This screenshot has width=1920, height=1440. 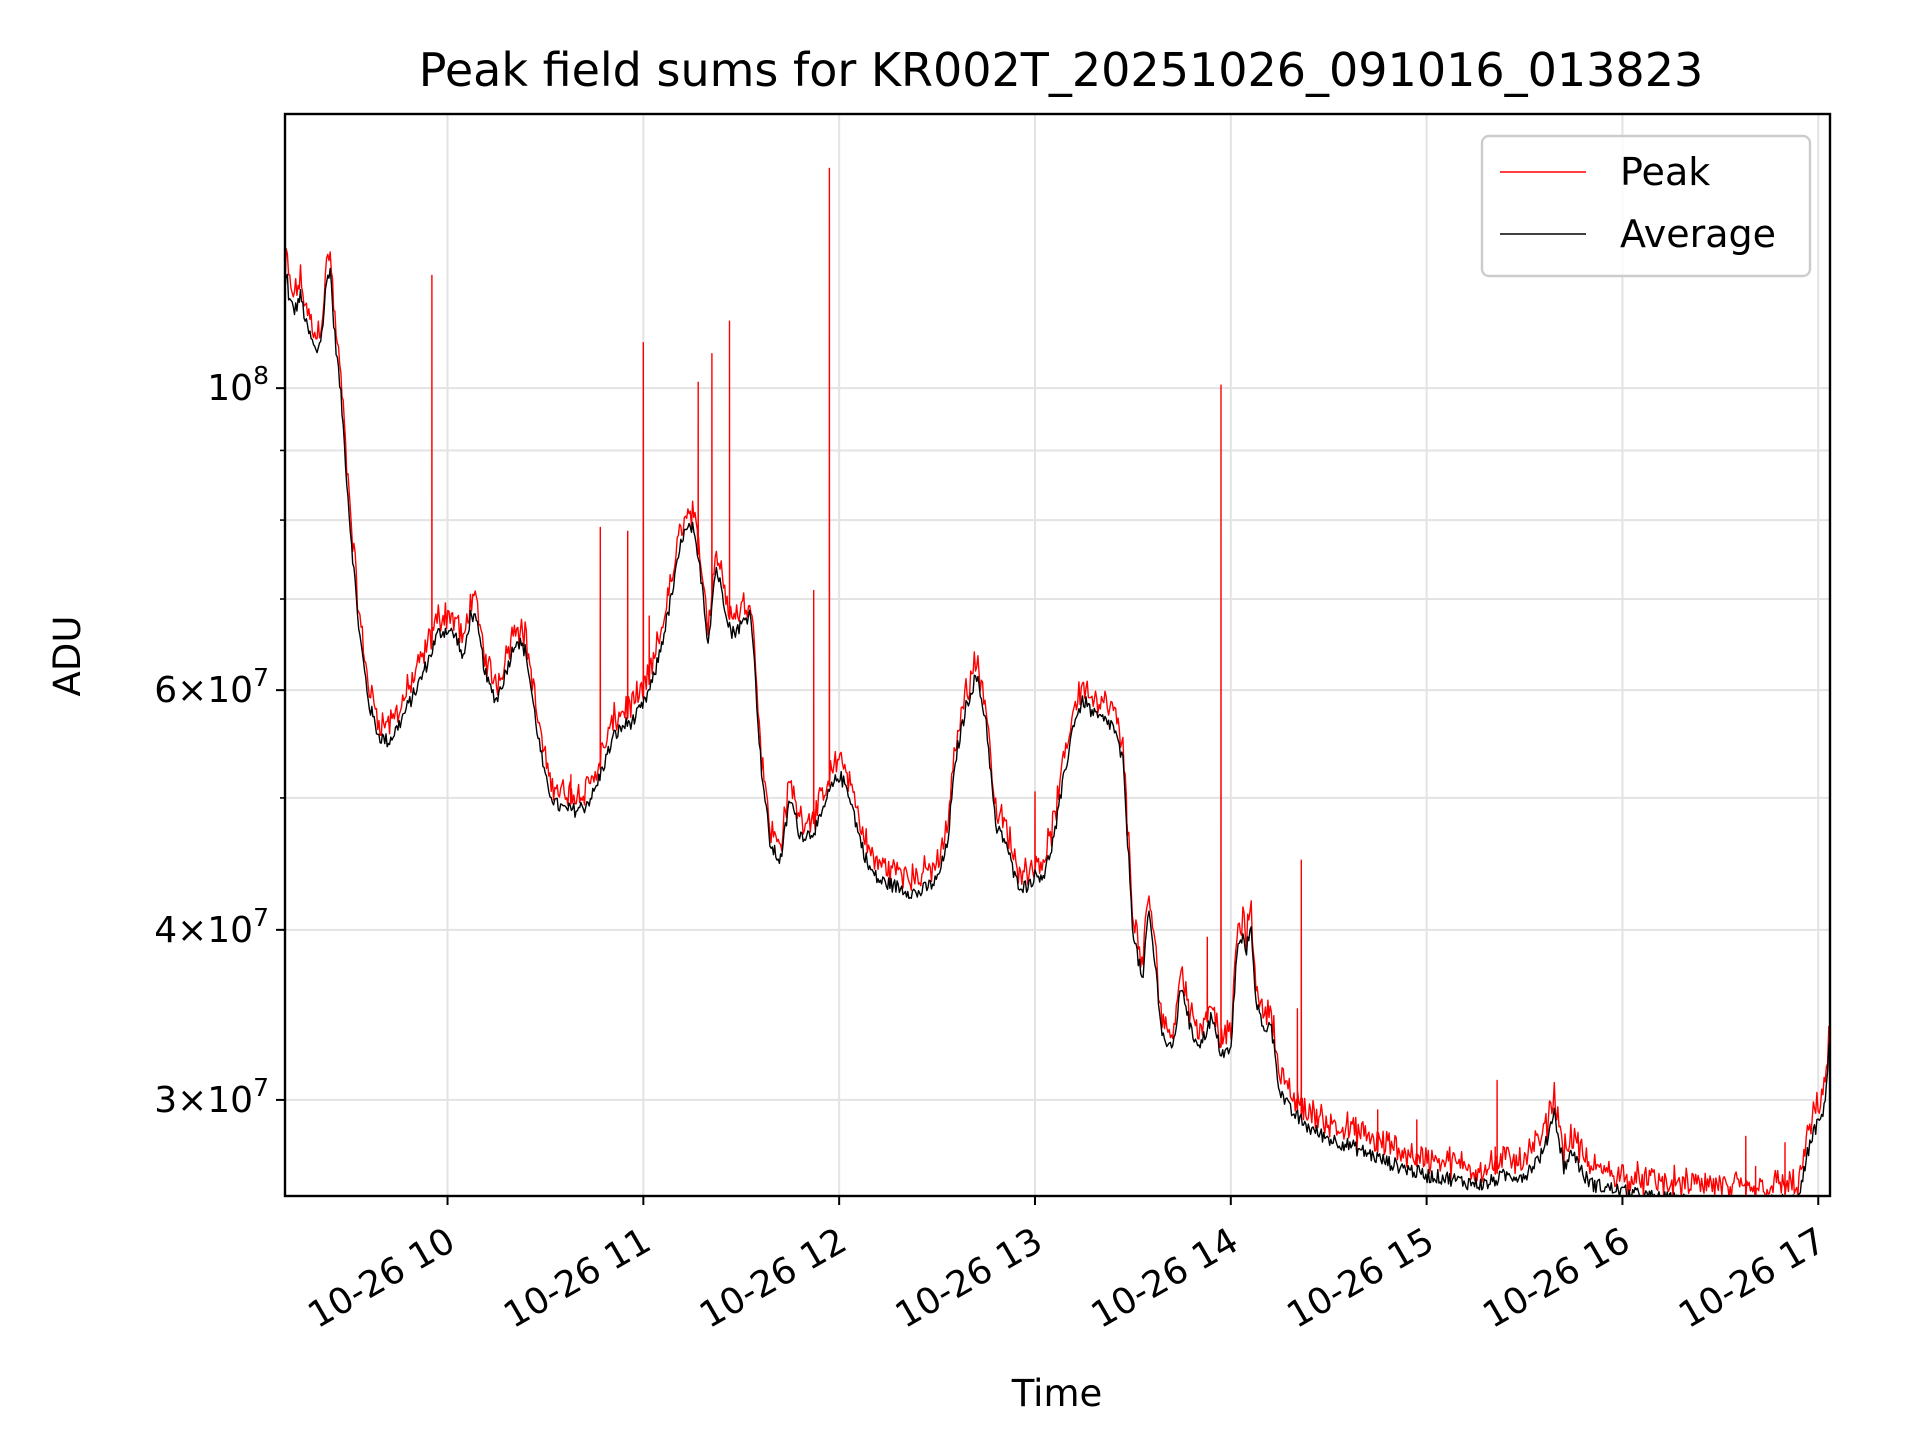 I want to click on legend-box, so click(x=1646, y=206).